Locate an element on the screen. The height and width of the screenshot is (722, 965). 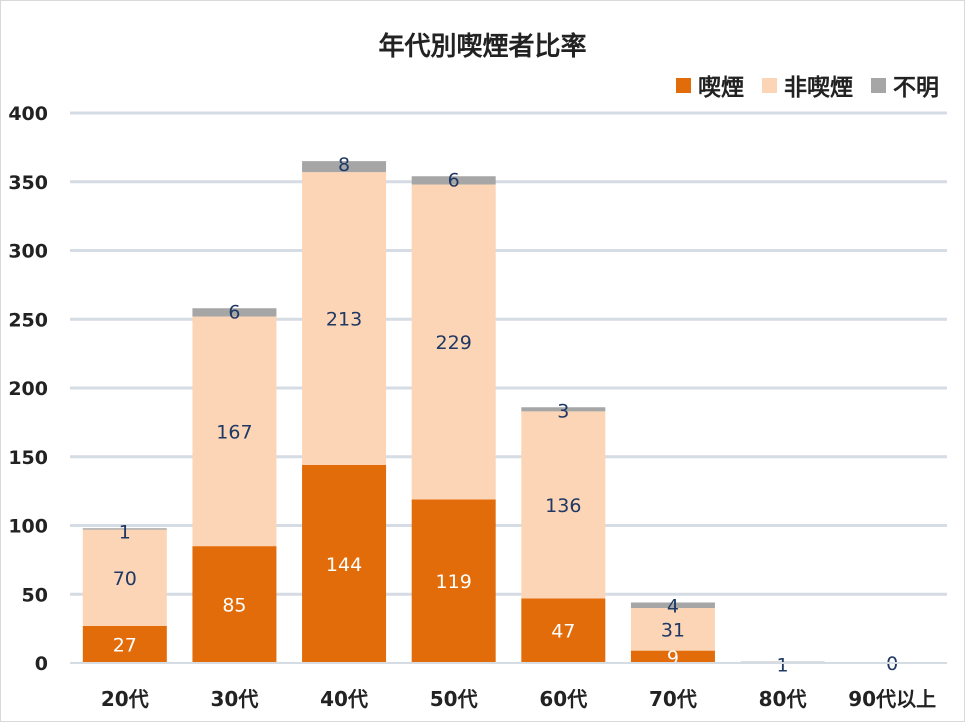
data-label-2-6: 1 is located at coordinates (783, 666).